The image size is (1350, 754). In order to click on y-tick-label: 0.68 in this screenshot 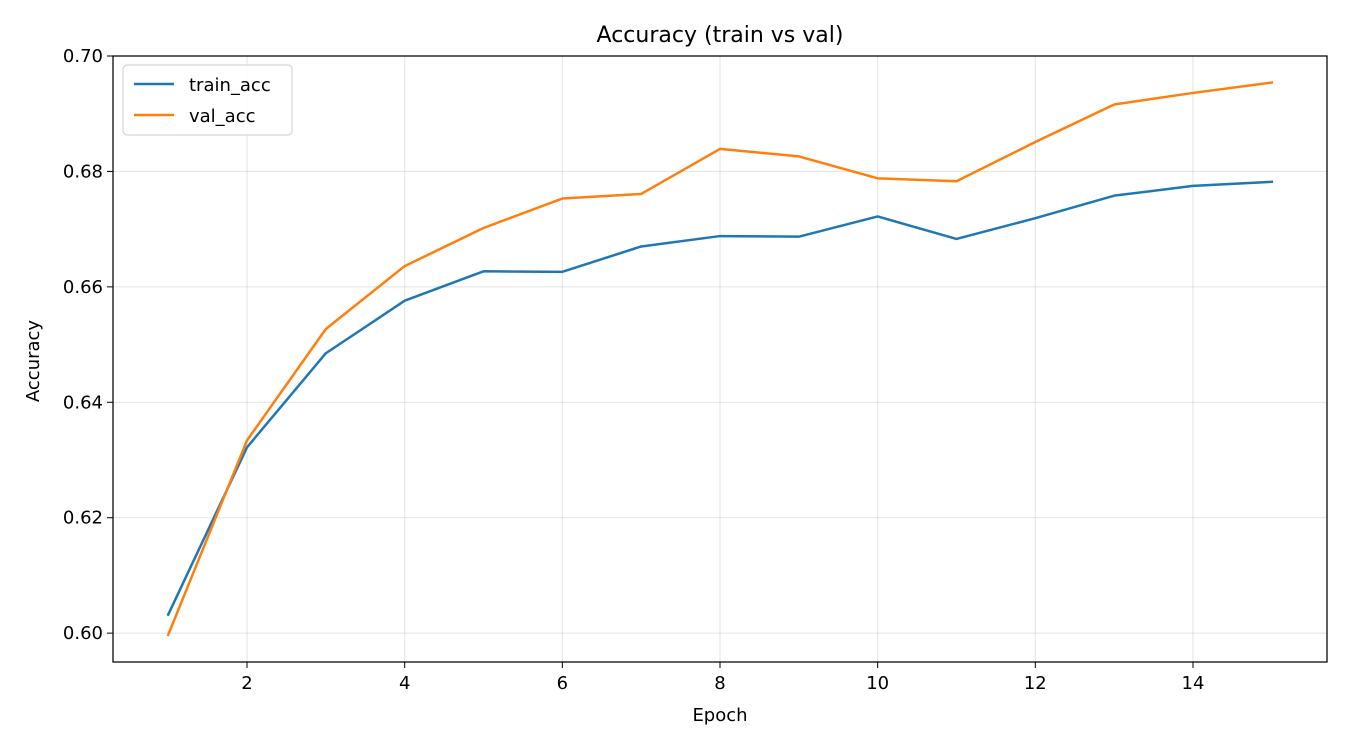, I will do `click(83, 171)`.